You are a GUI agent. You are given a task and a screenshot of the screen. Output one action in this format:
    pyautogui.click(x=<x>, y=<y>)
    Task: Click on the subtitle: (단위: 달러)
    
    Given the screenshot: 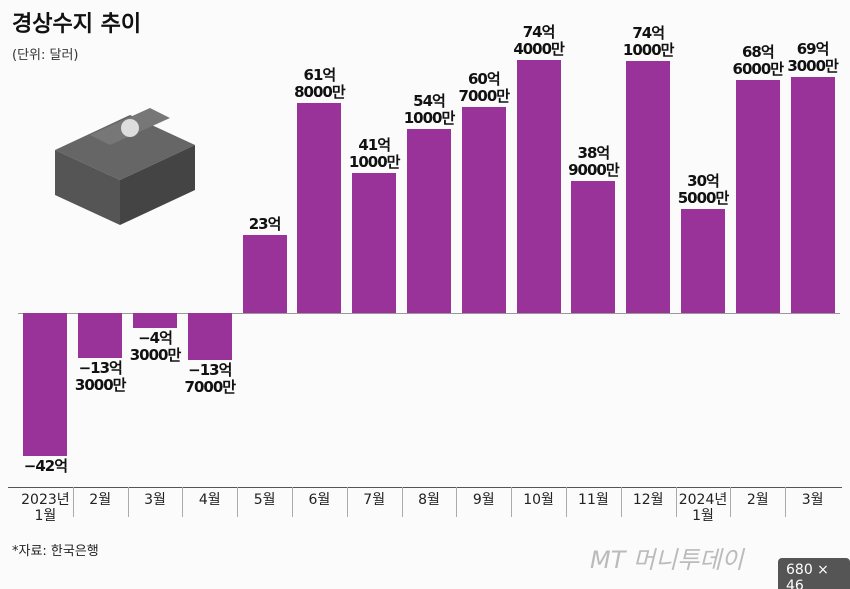 What is the action you would take?
    pyautogui.click(x=45, y=55)
    